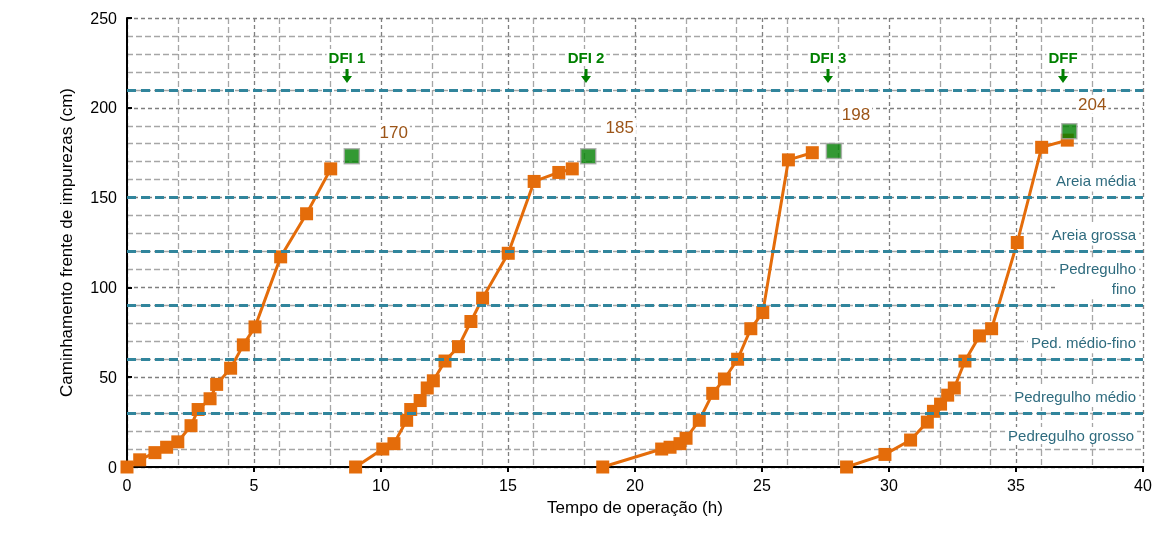 The width and height of the screenshot is (1159, 540). Describe the element at coordinates (393, 133) in the screenshot. I see `annotation: 170` at that location.